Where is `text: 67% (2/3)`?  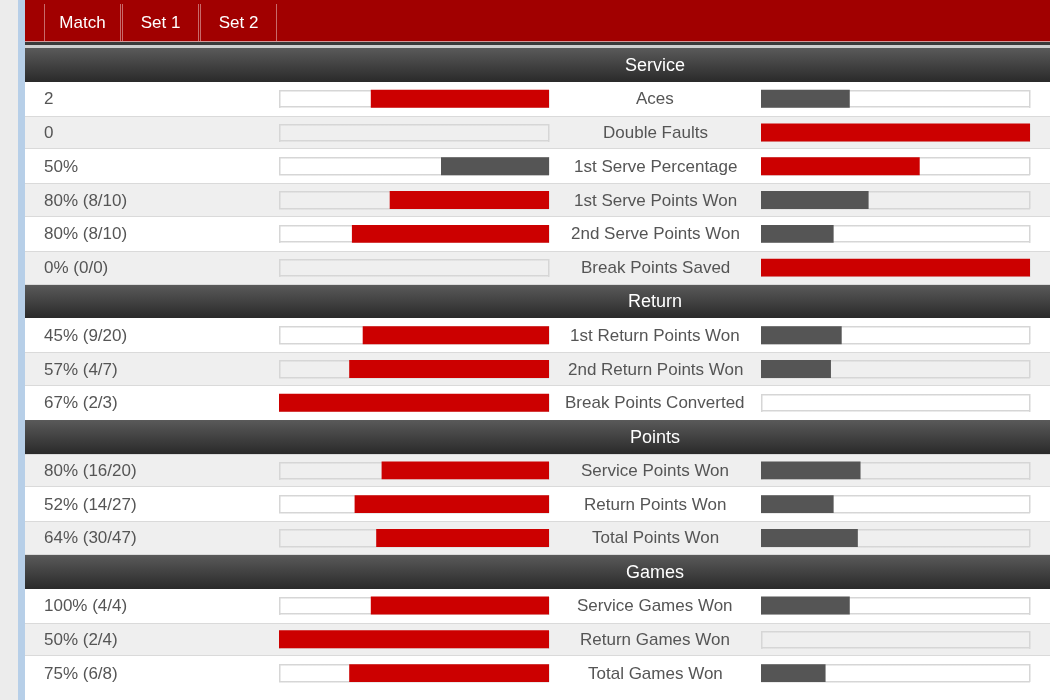 text: 67% (2/3) is located at coordinates (81, 402).